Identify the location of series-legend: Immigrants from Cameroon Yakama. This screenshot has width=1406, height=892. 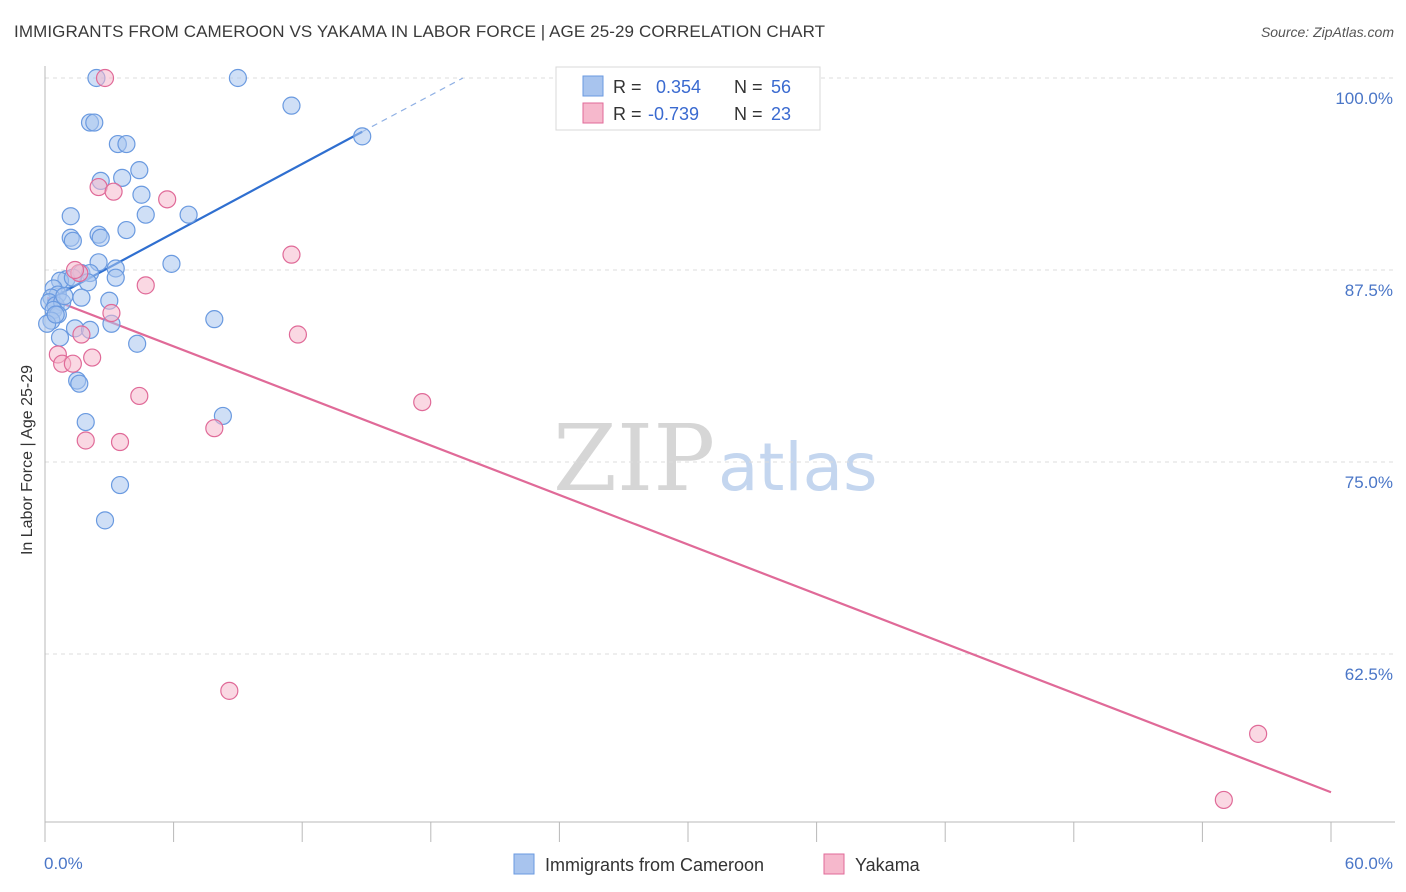
(717, 864).